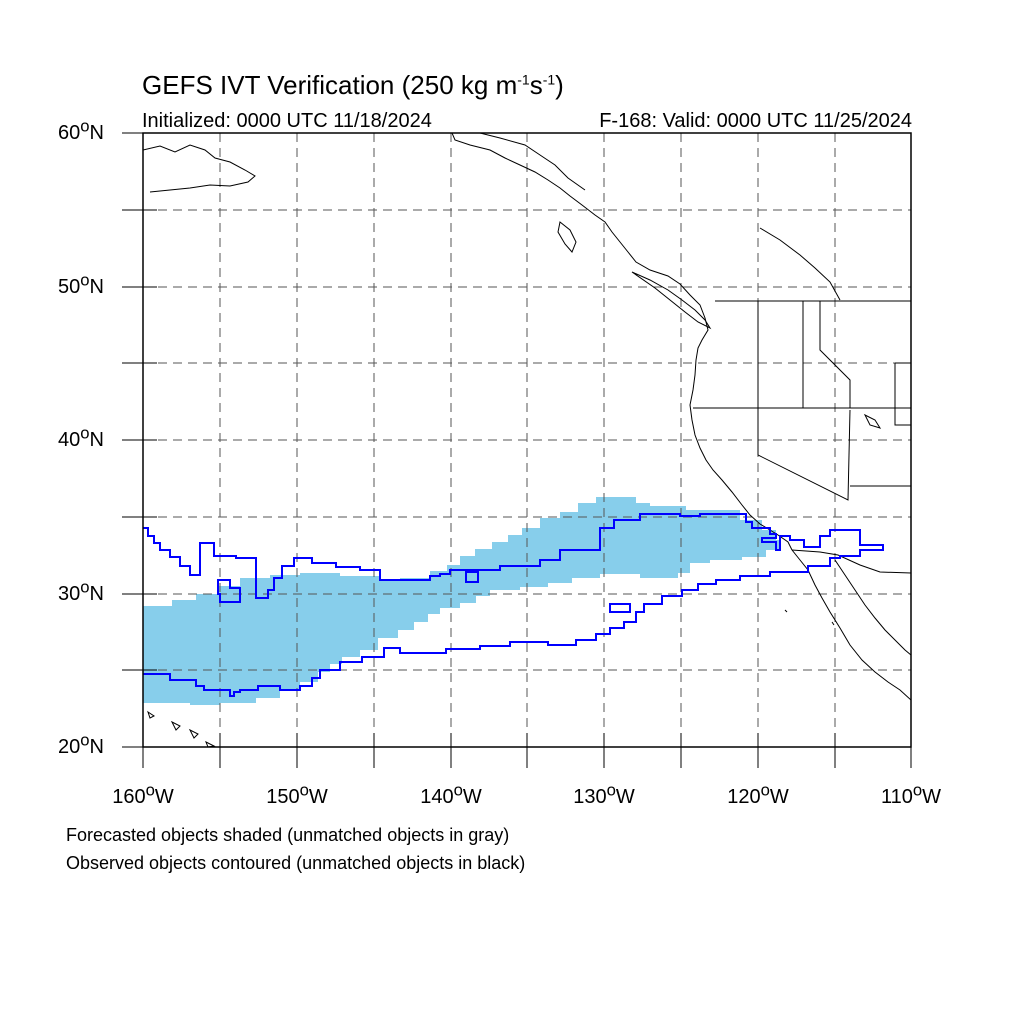 Image resolution: width=1024 pixels, height=1024 pixels. What do you see at coordinates (353, 85) in the screenshot?
I see `map-title: GEFS IVT Verification (250 kg m-1s-1)` at bounding box center [353, 85].